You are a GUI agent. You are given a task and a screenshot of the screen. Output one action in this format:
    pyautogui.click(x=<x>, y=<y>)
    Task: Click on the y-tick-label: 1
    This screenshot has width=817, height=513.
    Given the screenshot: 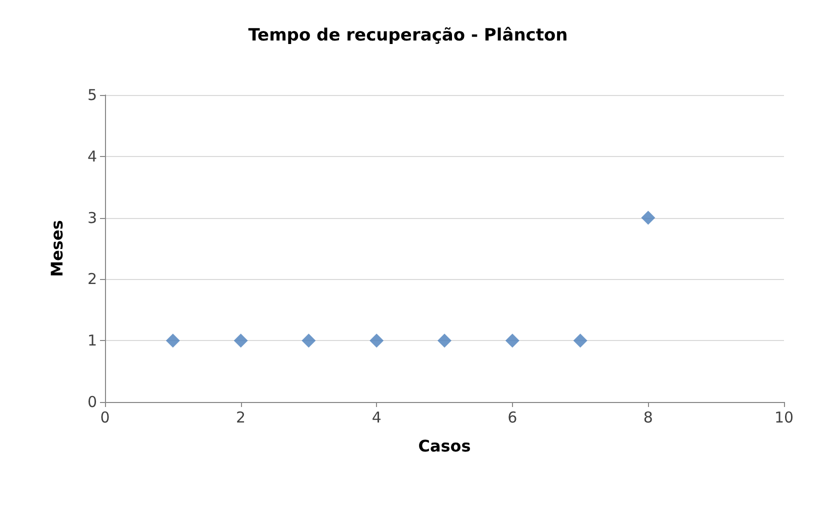 What is the action you would take?
    pyautogui.click(x=92, y=341)
    